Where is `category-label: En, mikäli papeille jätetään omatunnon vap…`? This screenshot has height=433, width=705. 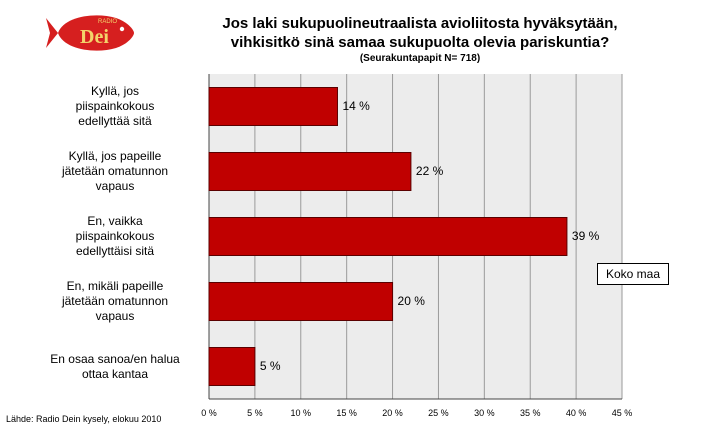
category-label: En, mikäli papeille jätetään omatunnon vap… is located at coordinates (115, 301).